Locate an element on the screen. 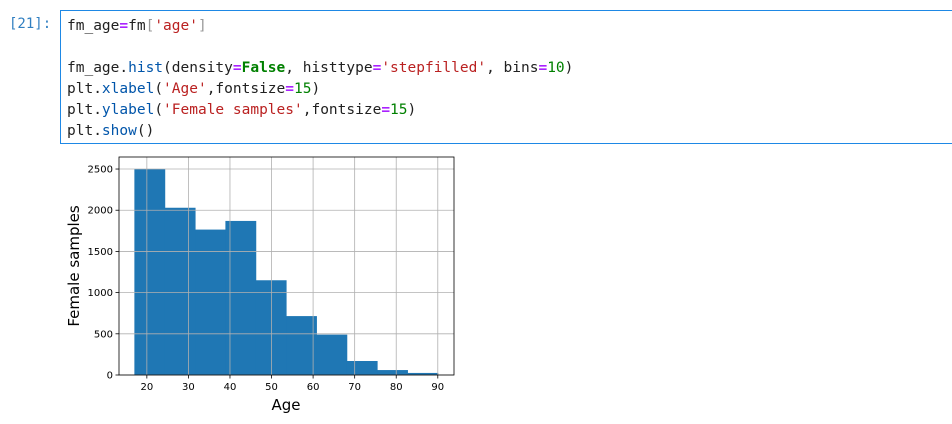 The width and height of the screenshot is (952, 424). y-tick-label: 1500 is located at coordinates (100, 252).